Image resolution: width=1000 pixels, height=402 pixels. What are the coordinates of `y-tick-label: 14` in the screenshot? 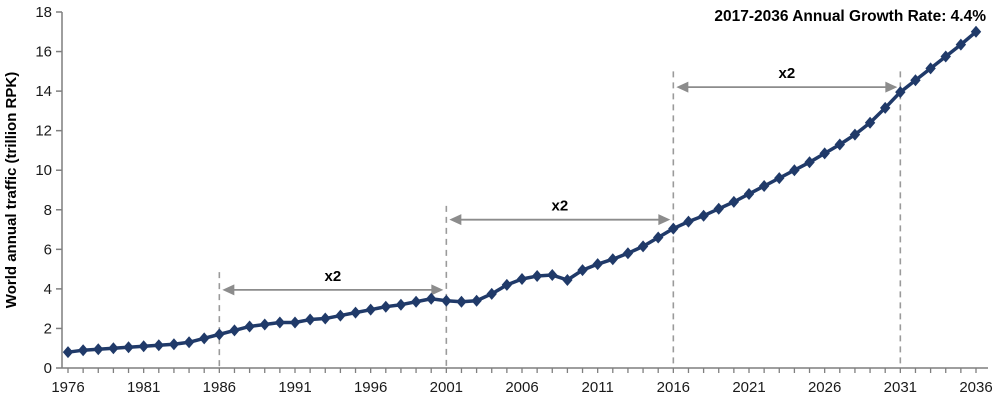 It's located at (43, 91).